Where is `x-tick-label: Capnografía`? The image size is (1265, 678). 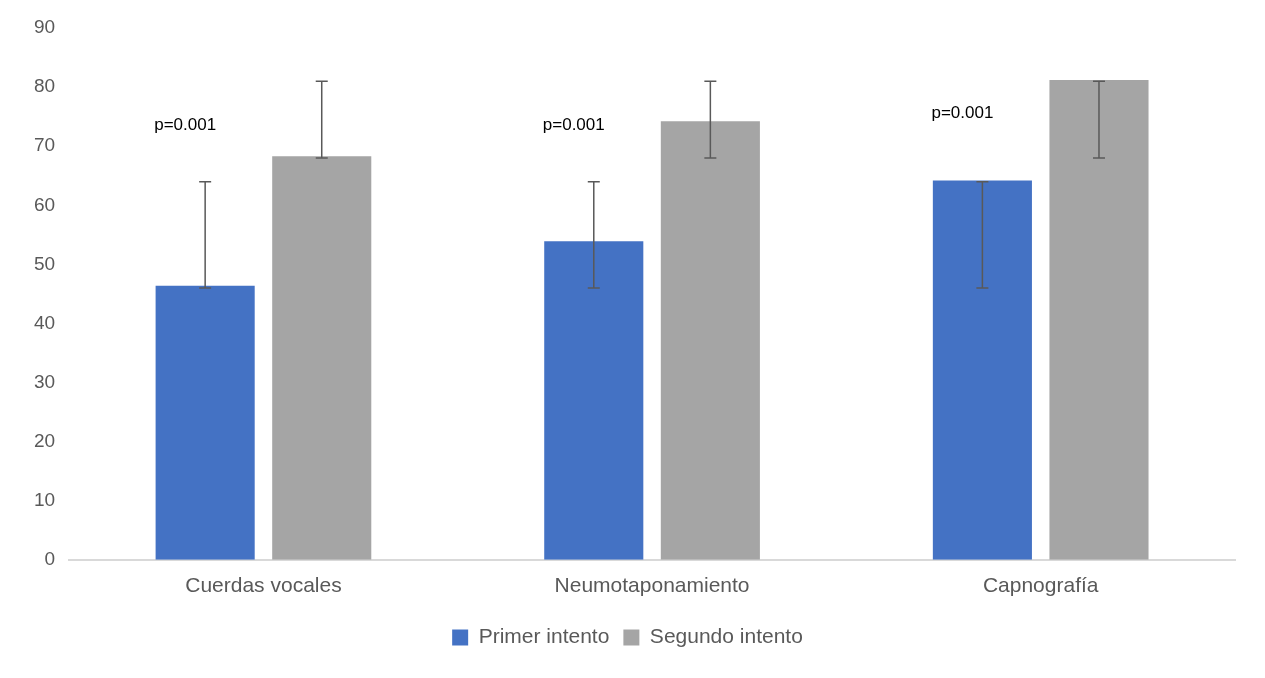
x-tick-label: Capnografía is located at coordinates (1040, 585).